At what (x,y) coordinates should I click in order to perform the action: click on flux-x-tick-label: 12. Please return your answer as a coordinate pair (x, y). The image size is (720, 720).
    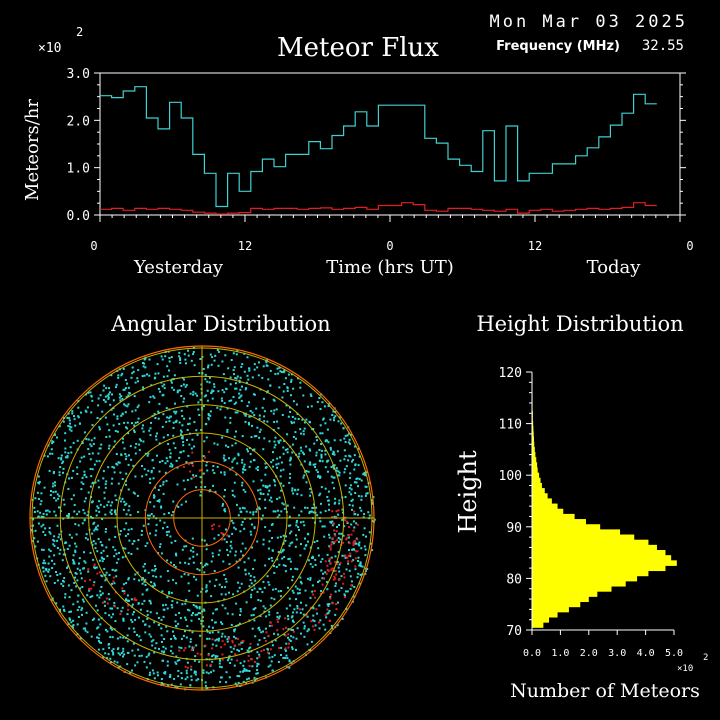
    Looking at the image, I should click on (245, 246).